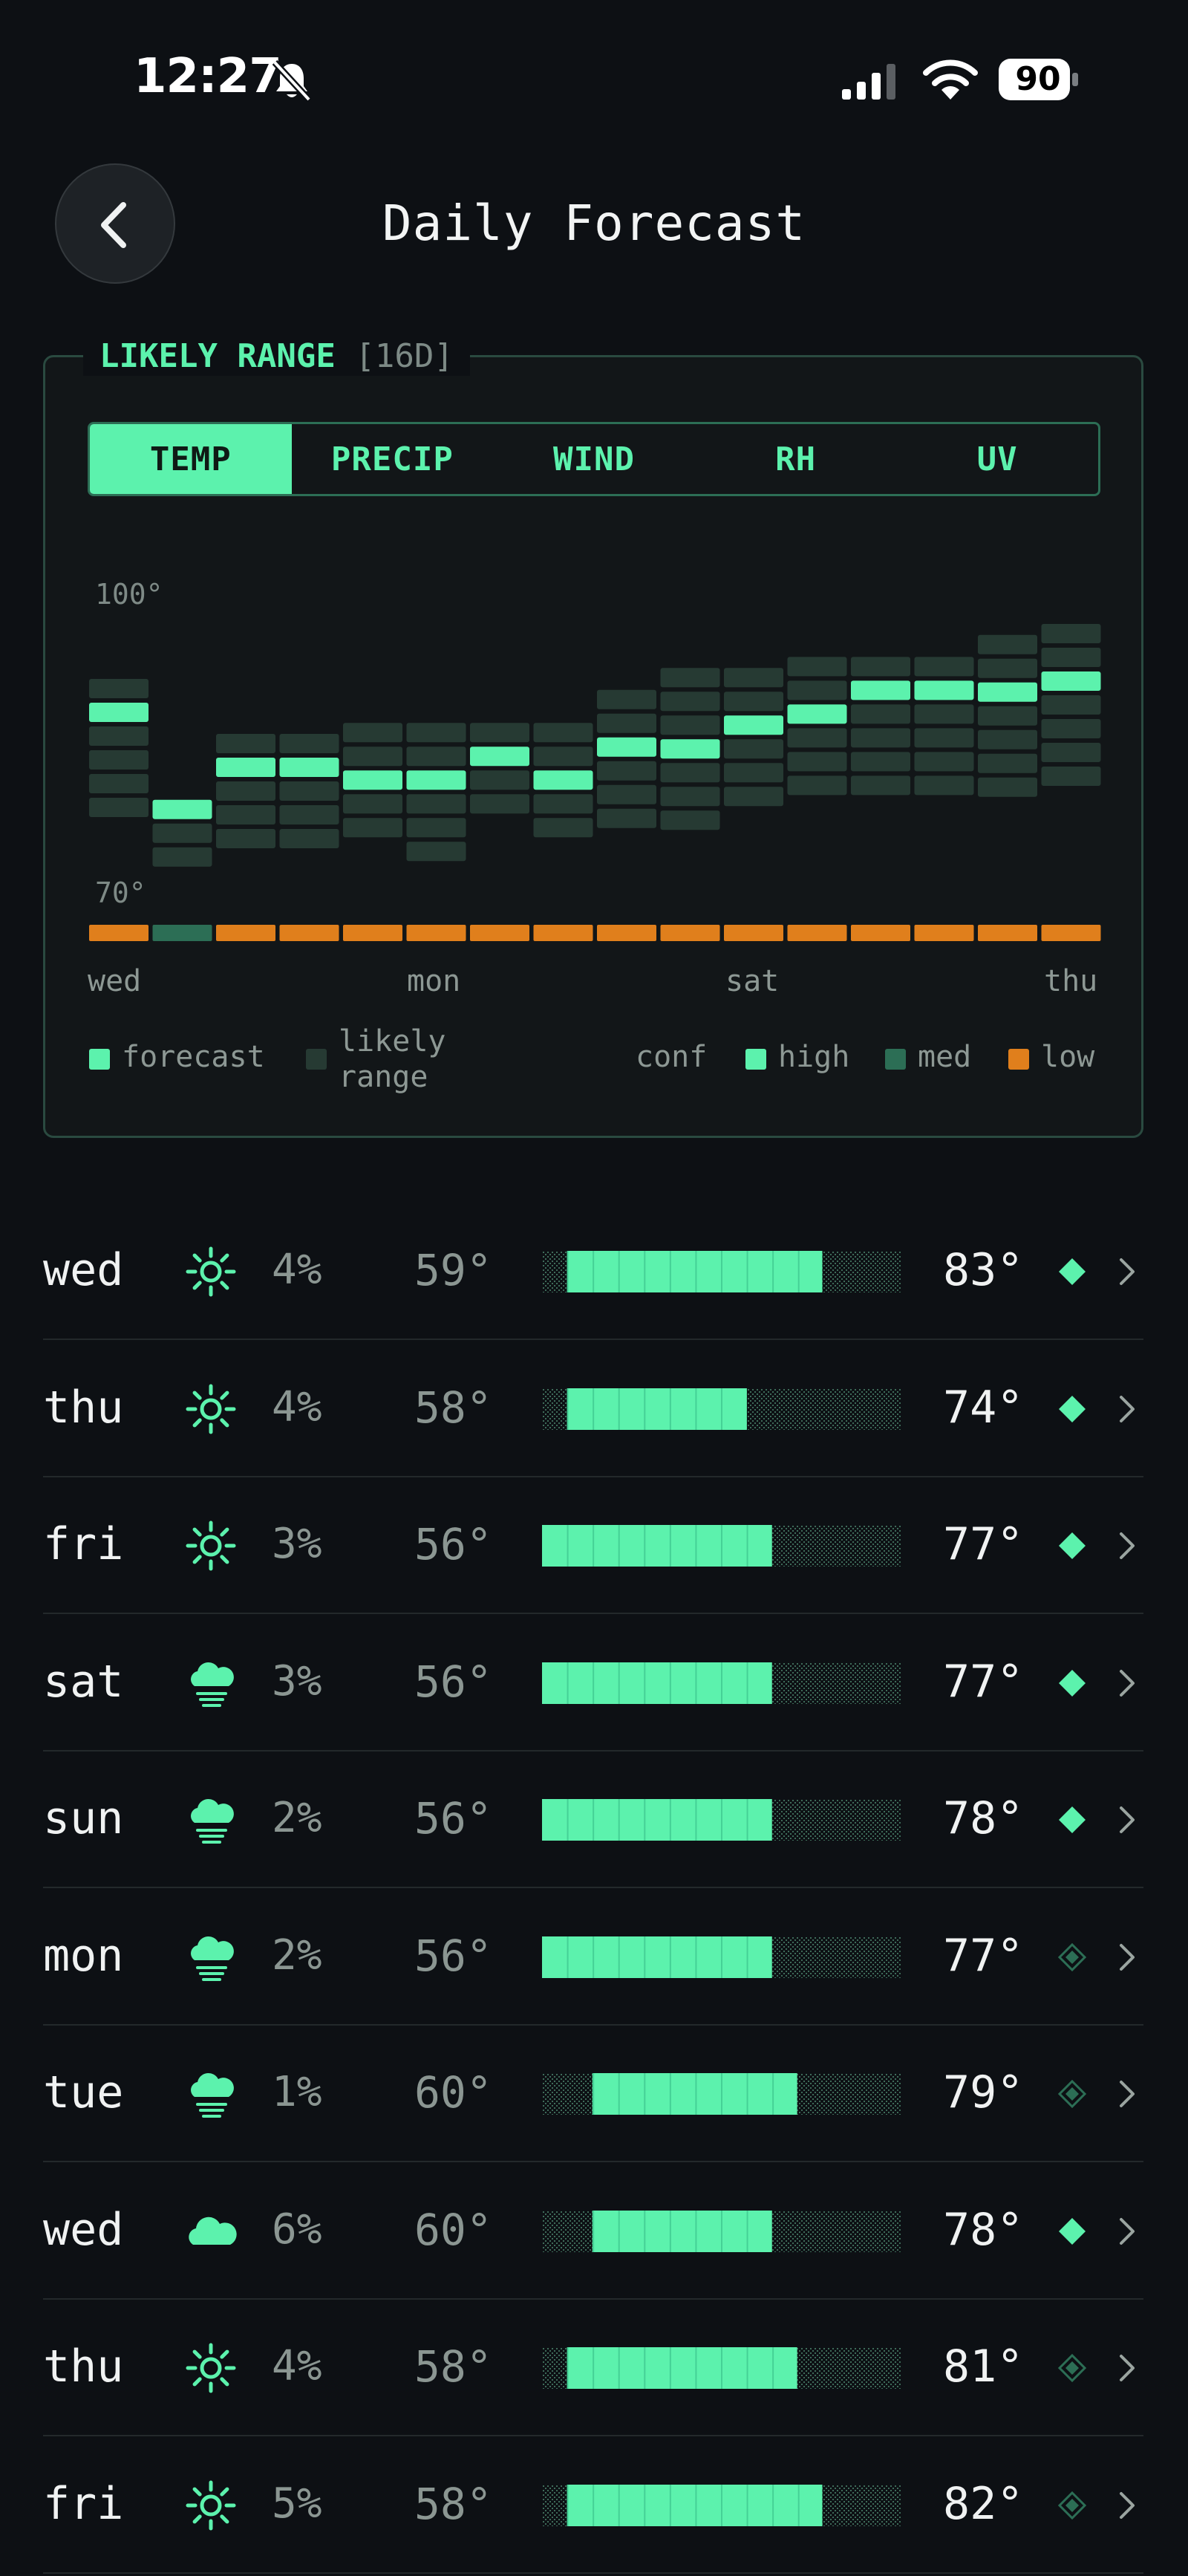 Image resolution: width=1188 pixels, height=2576 pixels. I want to click on x-tick-label: thu, so click(1071, 981).